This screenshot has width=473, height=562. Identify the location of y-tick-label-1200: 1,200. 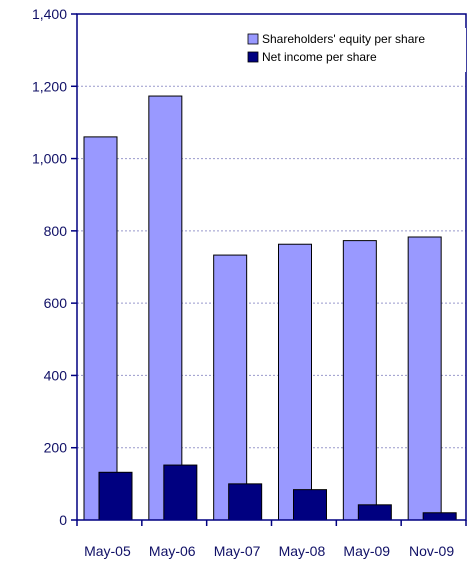
(49, 86).